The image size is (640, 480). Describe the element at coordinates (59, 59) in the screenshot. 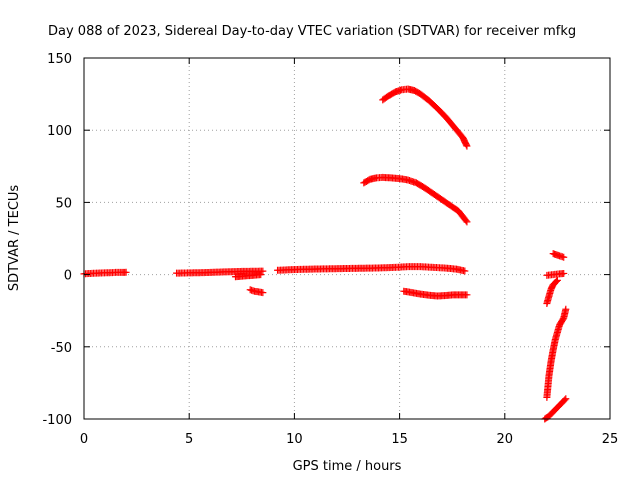

I see `y-tick-label: 150` at that location.